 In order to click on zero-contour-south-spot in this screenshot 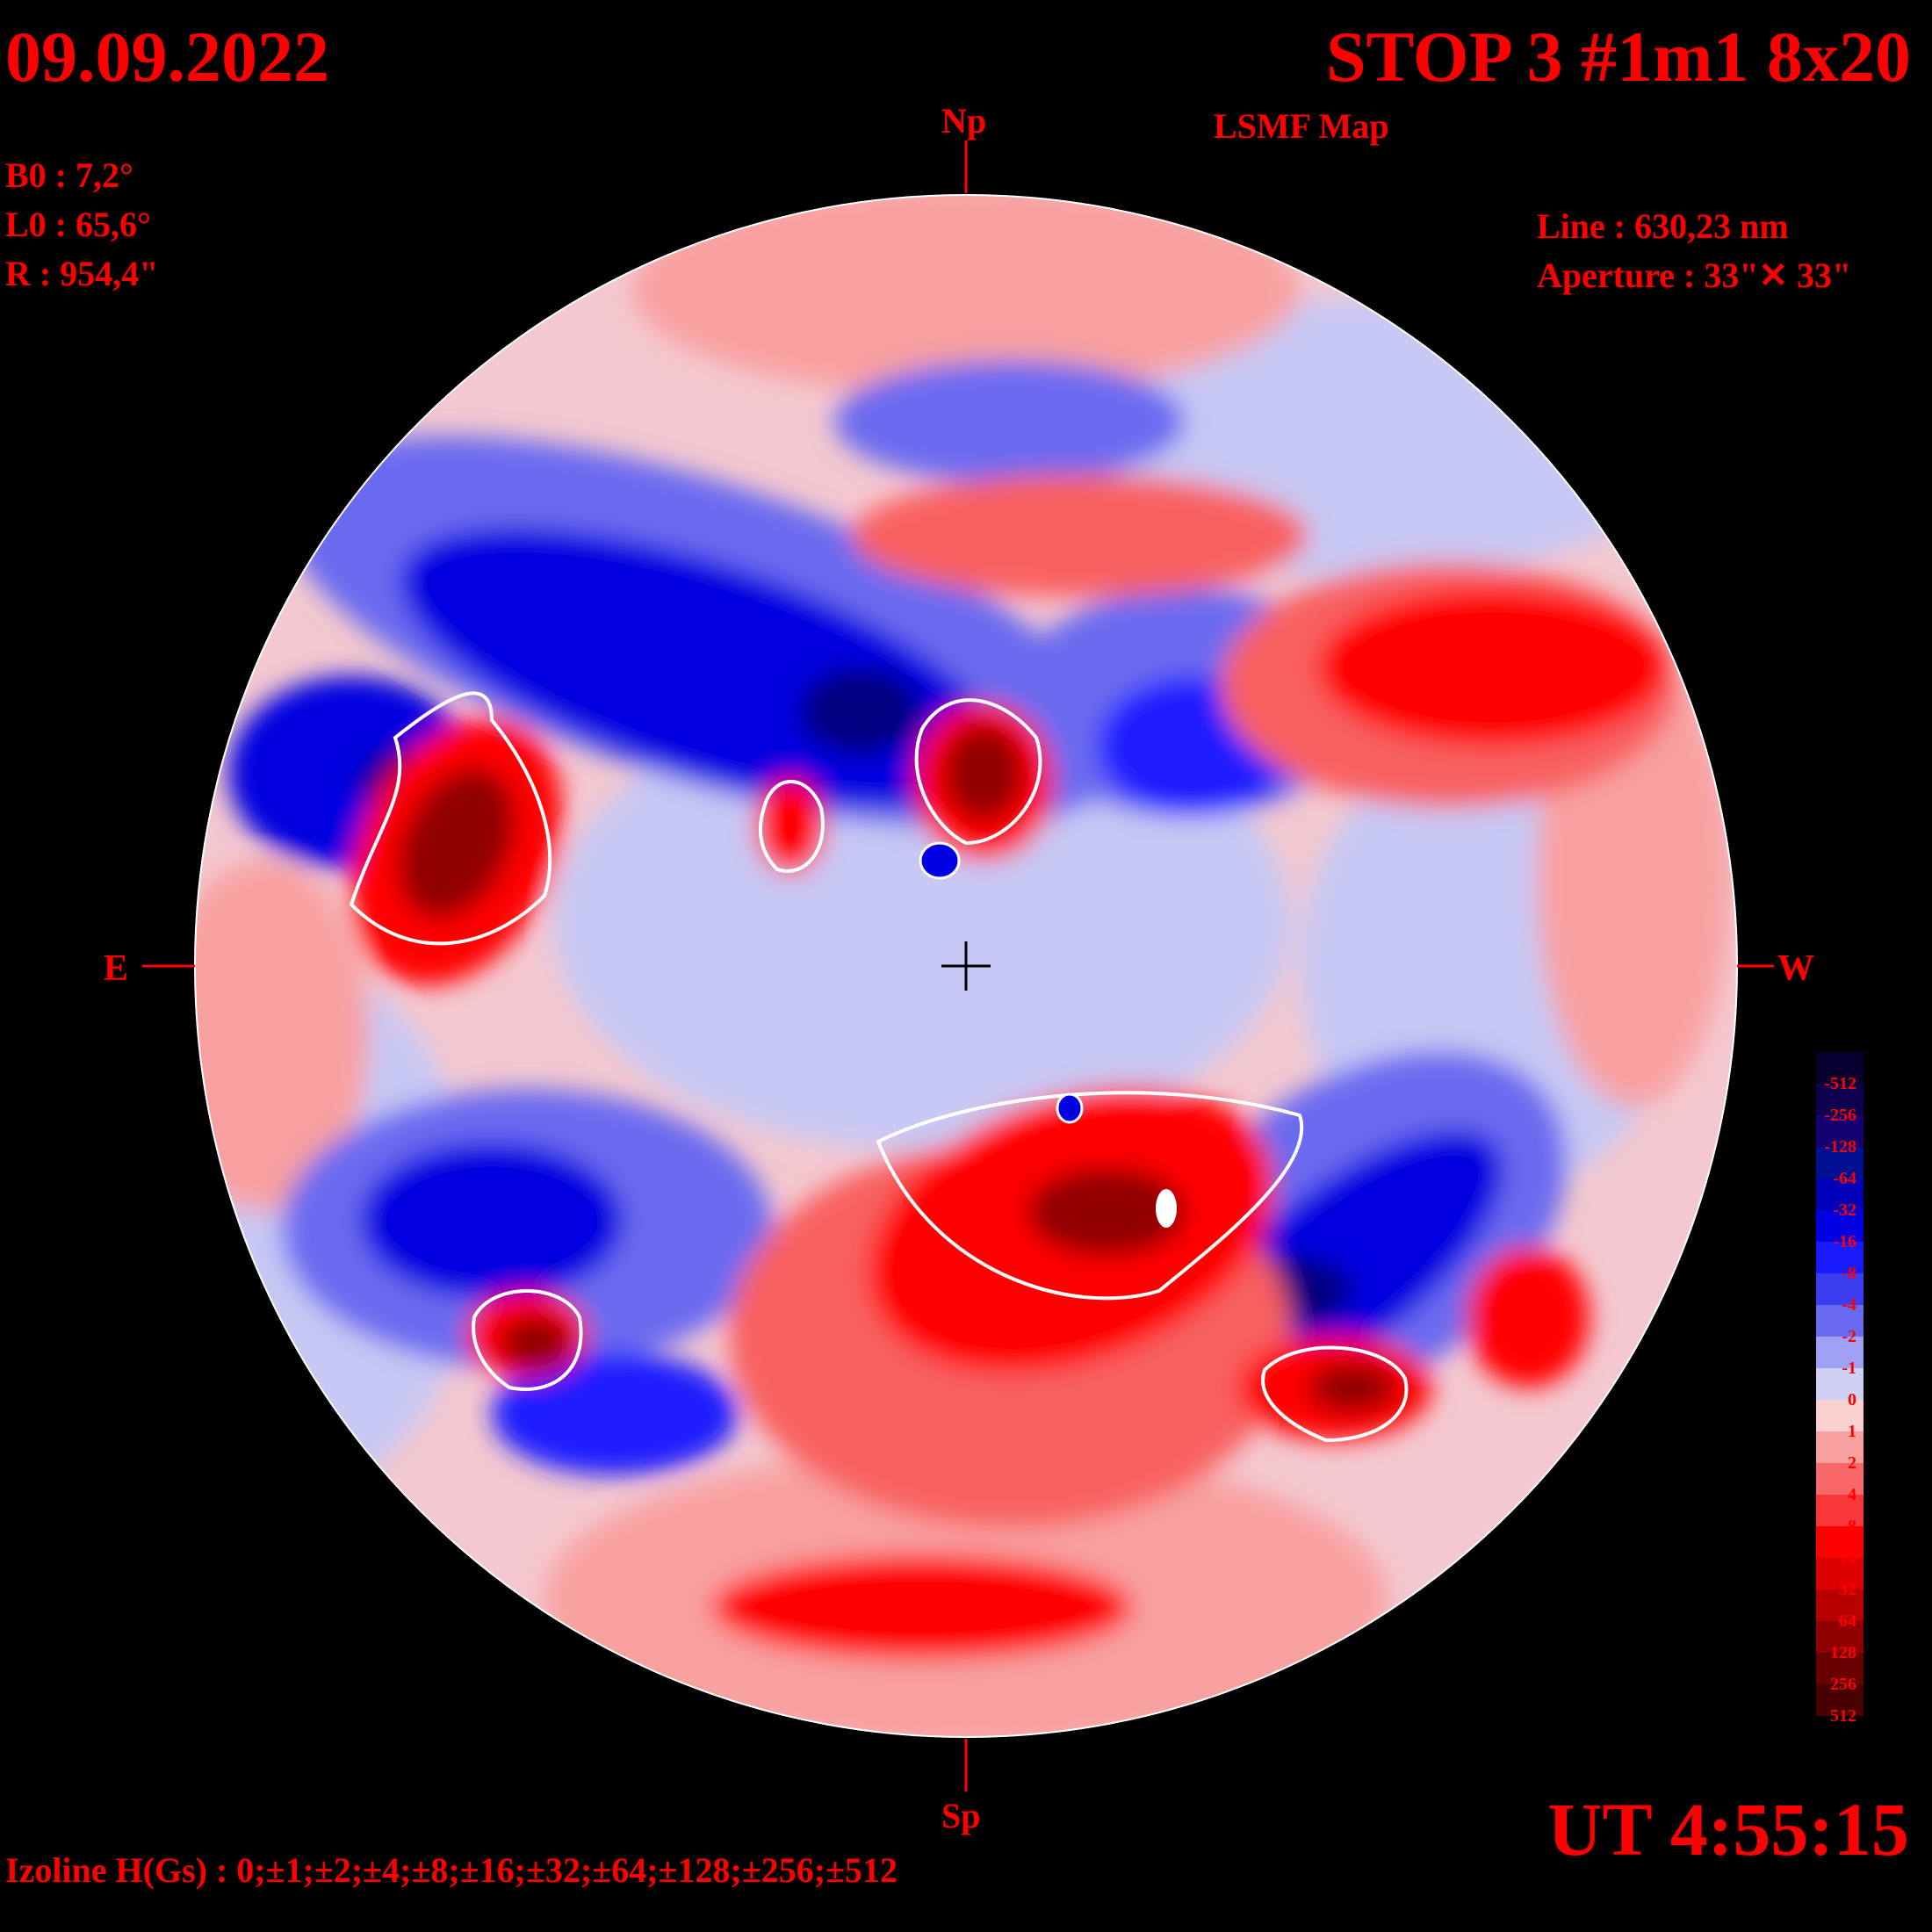, I will do `click(1090, 1196)`.